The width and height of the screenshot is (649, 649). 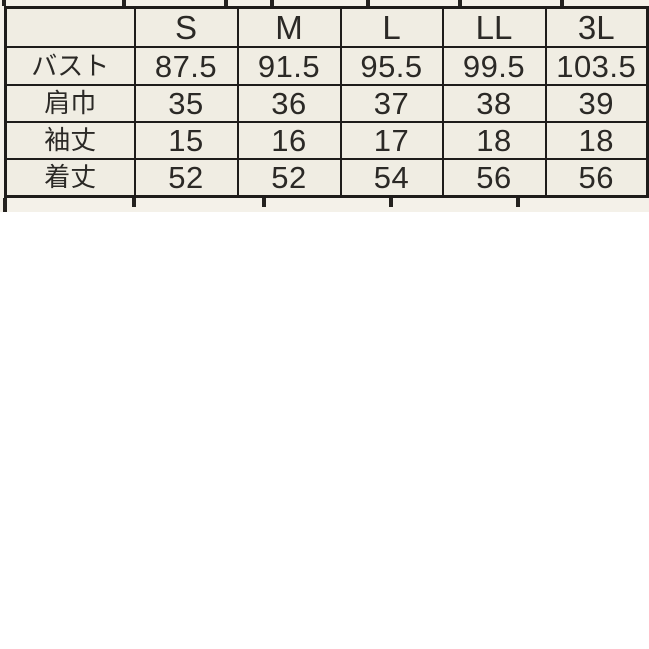 I want to click on table-row-length: 着丈 52 52 54 56 56, so click(x=326, y=177).